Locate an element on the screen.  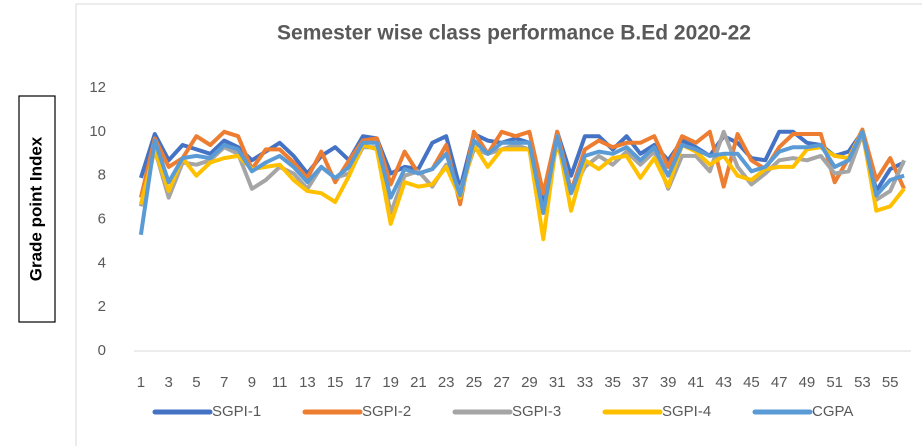
x-tick-label: 37 is located at coordinates (640, 382).